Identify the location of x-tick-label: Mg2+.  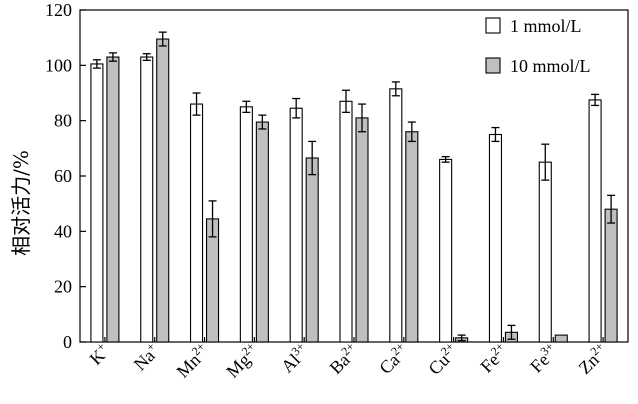
(242, 360).